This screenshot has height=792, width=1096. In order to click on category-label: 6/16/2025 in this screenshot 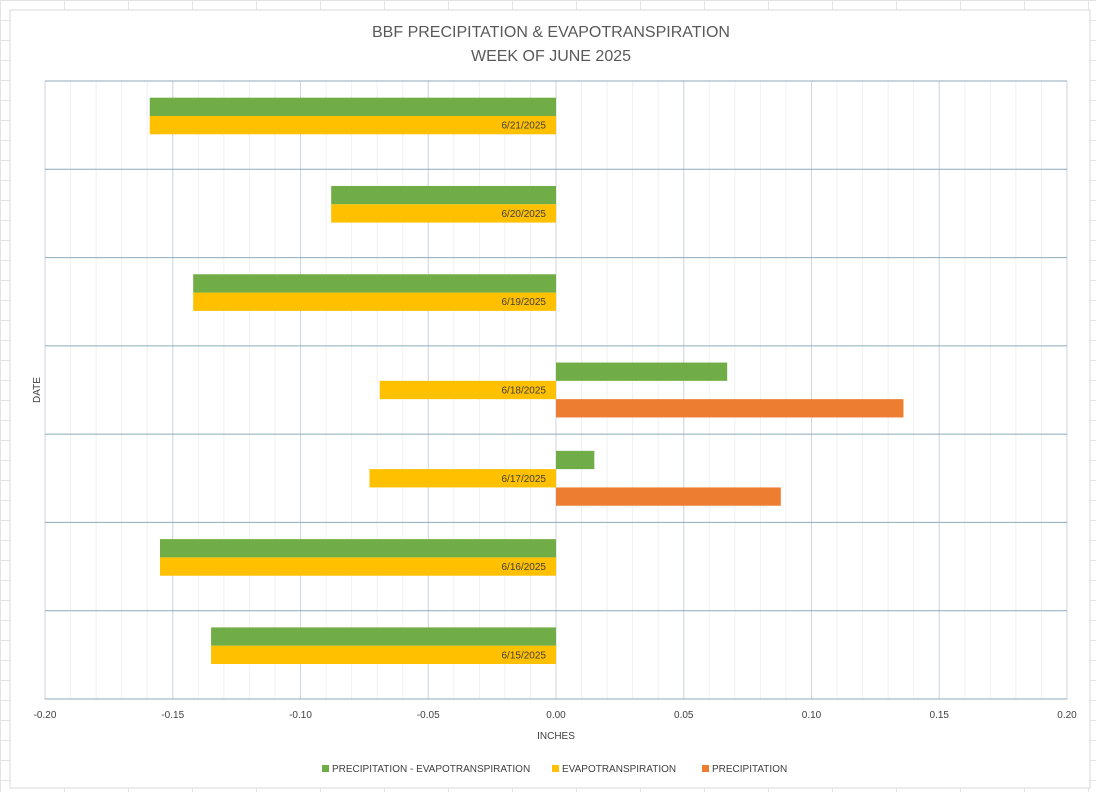, I will do `click(524, 567)`.